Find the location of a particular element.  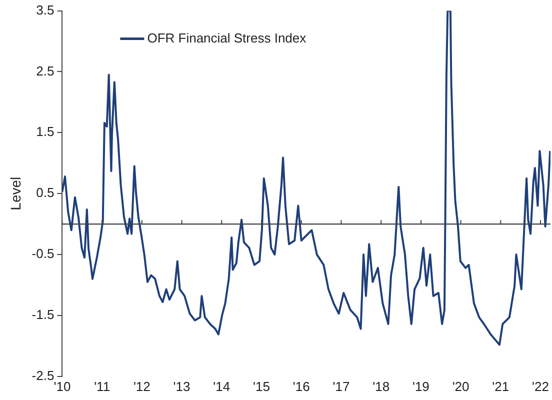

x-tick-label: '17 is located at coordinates (341, 386).